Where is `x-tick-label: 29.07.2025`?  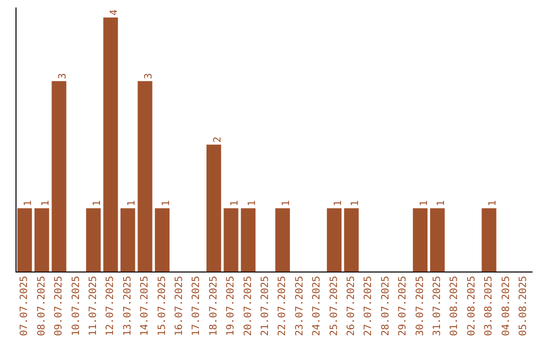 x-tick-label: 29.07.2025 is located at coordinates (403, 306).